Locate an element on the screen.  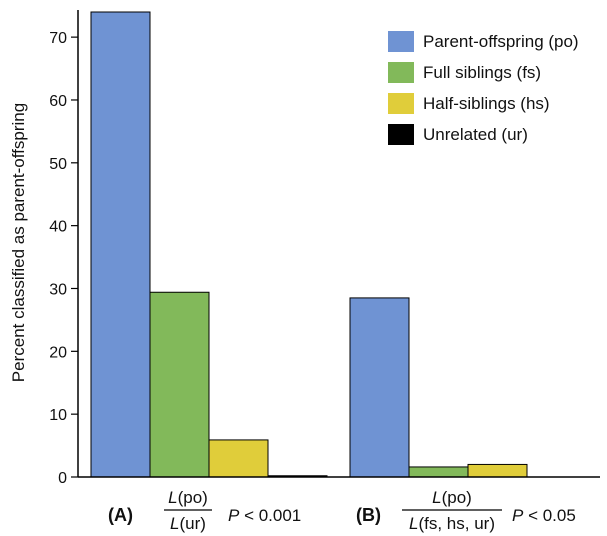
y-tick-label: 20 is located at coordinates (58, 352).